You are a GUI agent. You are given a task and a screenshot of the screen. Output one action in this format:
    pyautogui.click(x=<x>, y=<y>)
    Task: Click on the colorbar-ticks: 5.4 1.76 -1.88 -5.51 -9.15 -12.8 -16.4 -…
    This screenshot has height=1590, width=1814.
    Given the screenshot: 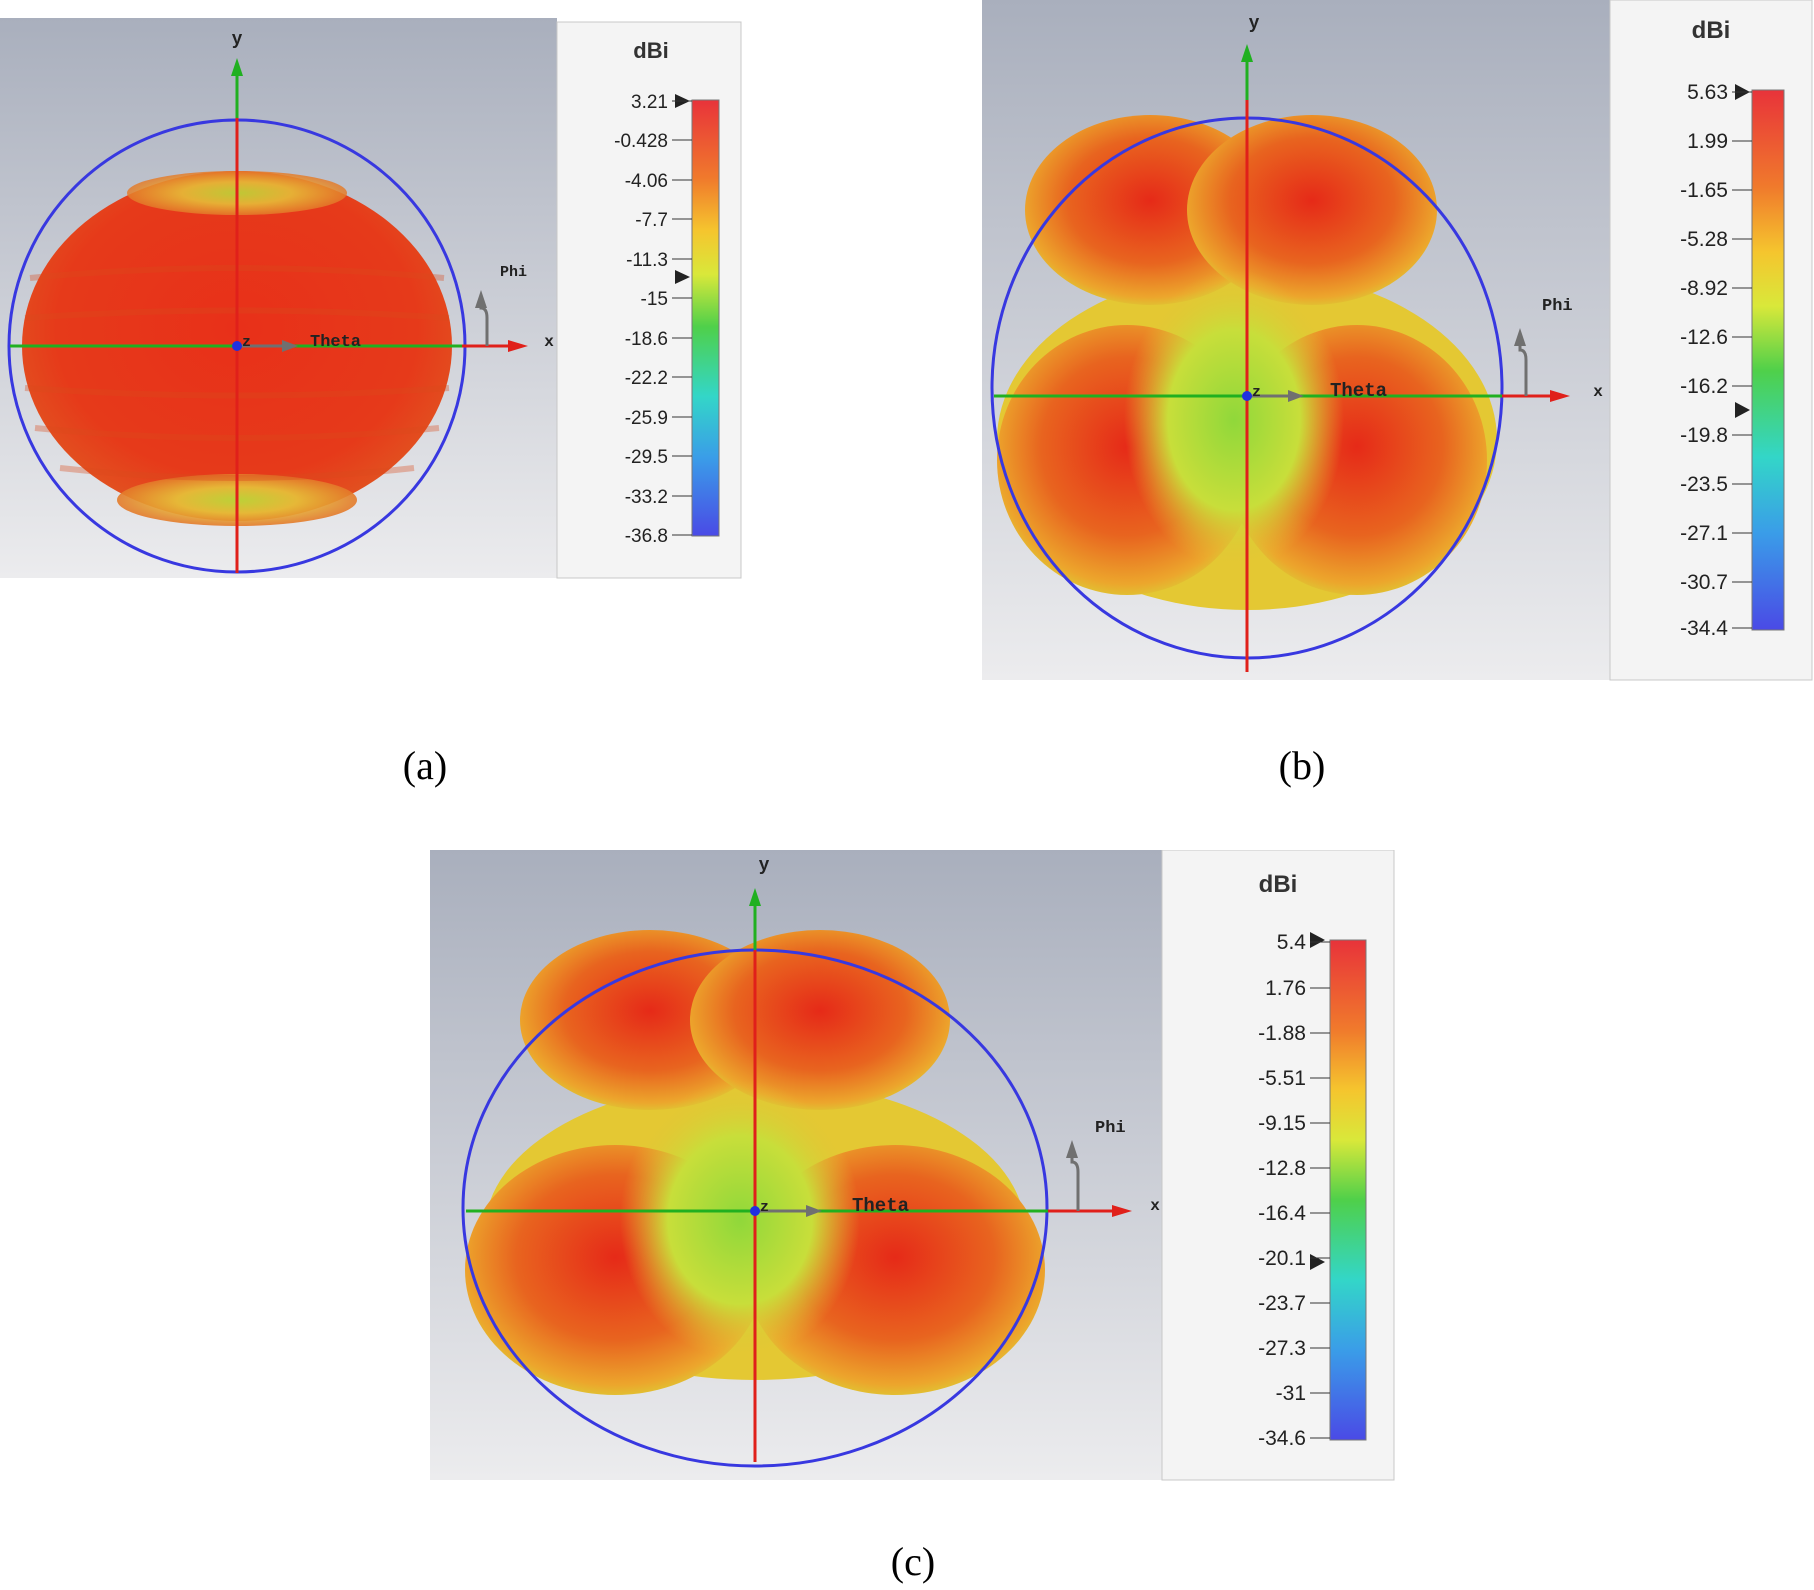 What is the action you would take?
    pyautogui.click(x=1294, y=1190)
    